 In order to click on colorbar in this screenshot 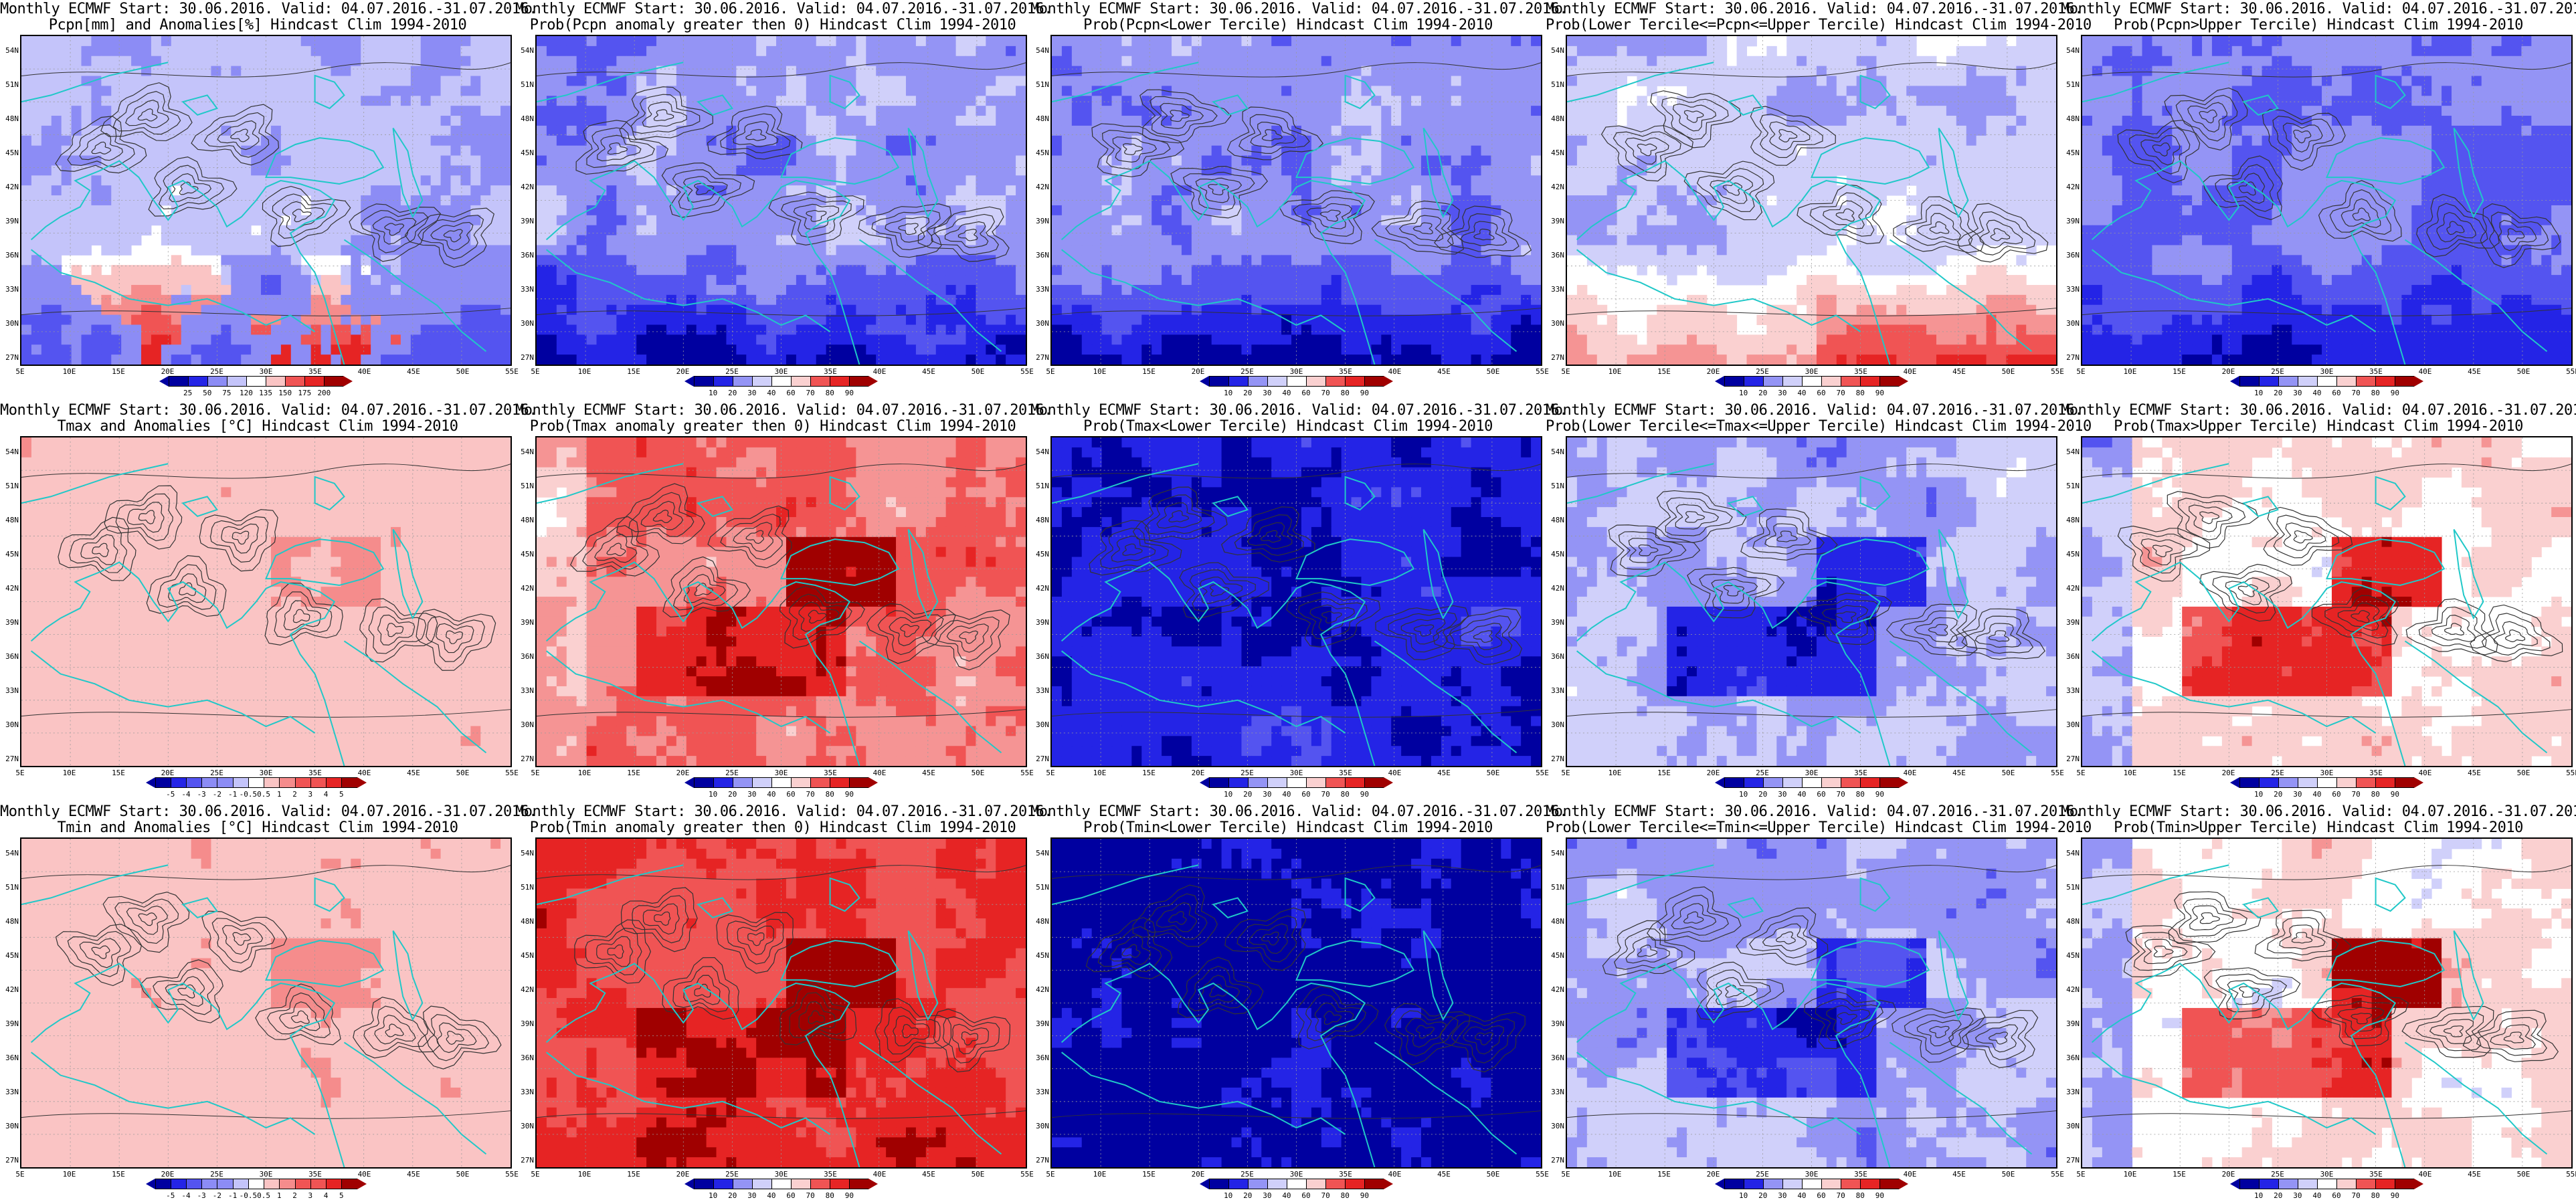, I will do `click(1811, 1184)`.